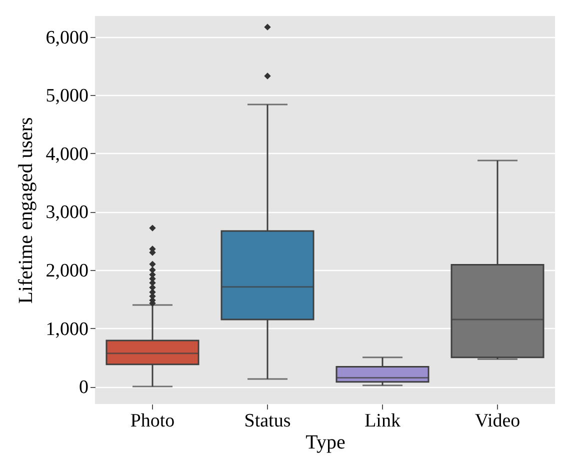  I want to click on y-tick-label: 0, so click(83, 387).